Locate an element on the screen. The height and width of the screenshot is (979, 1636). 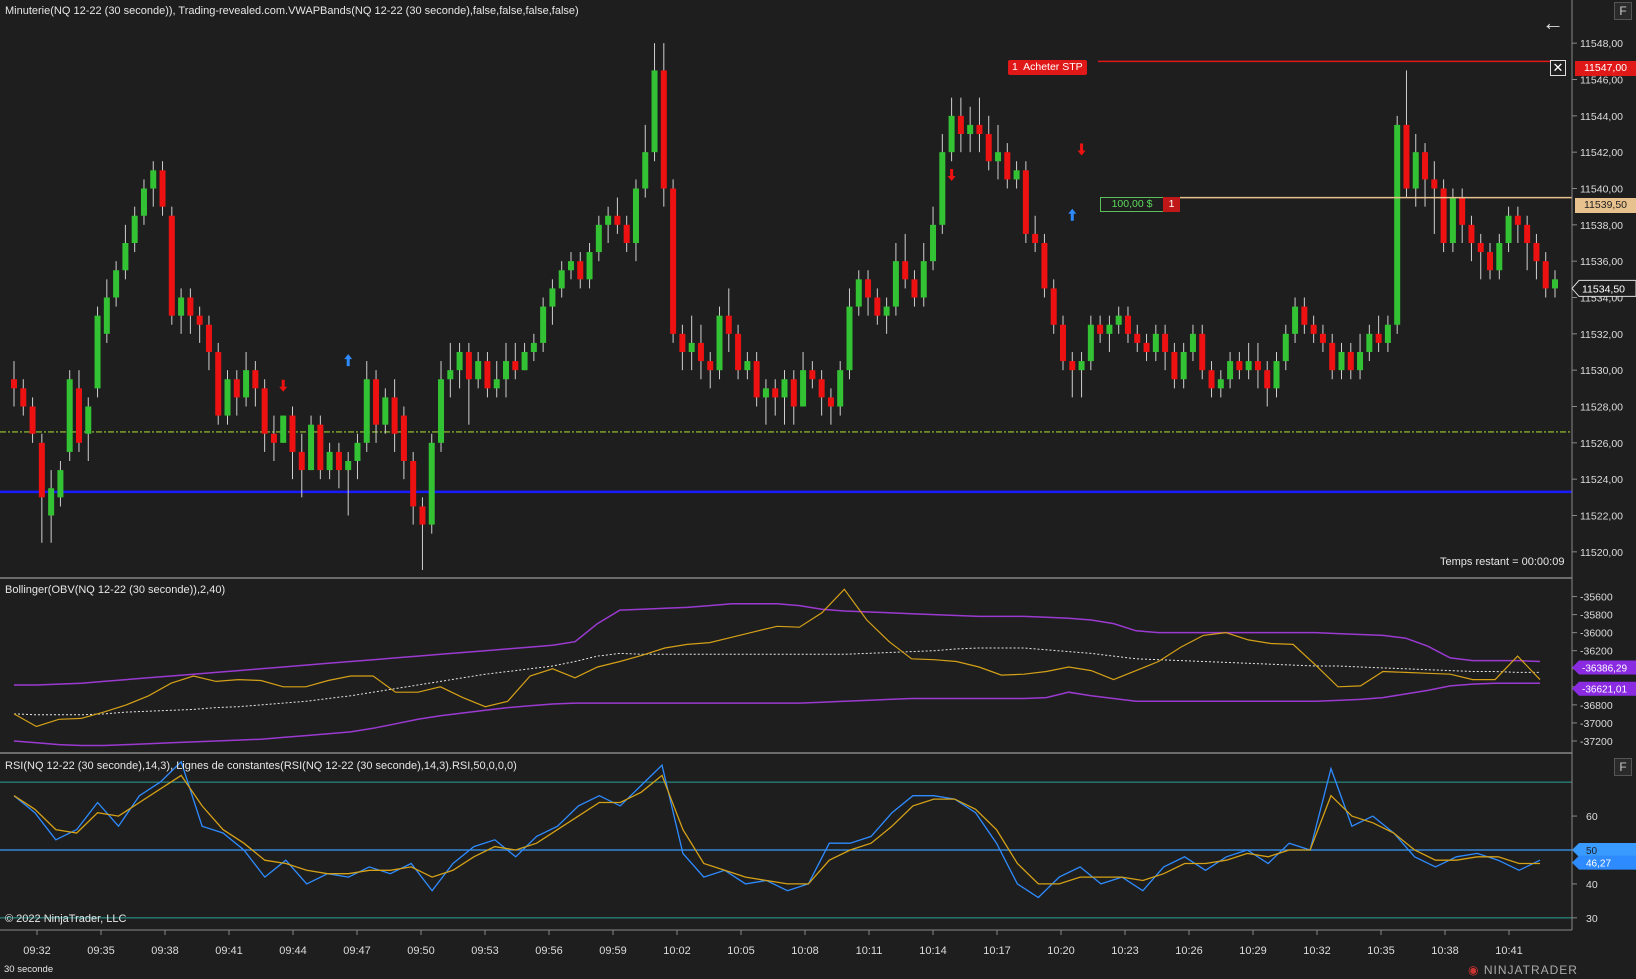
time-tick-label: 10:35 is located at coordinates (1381, 951).